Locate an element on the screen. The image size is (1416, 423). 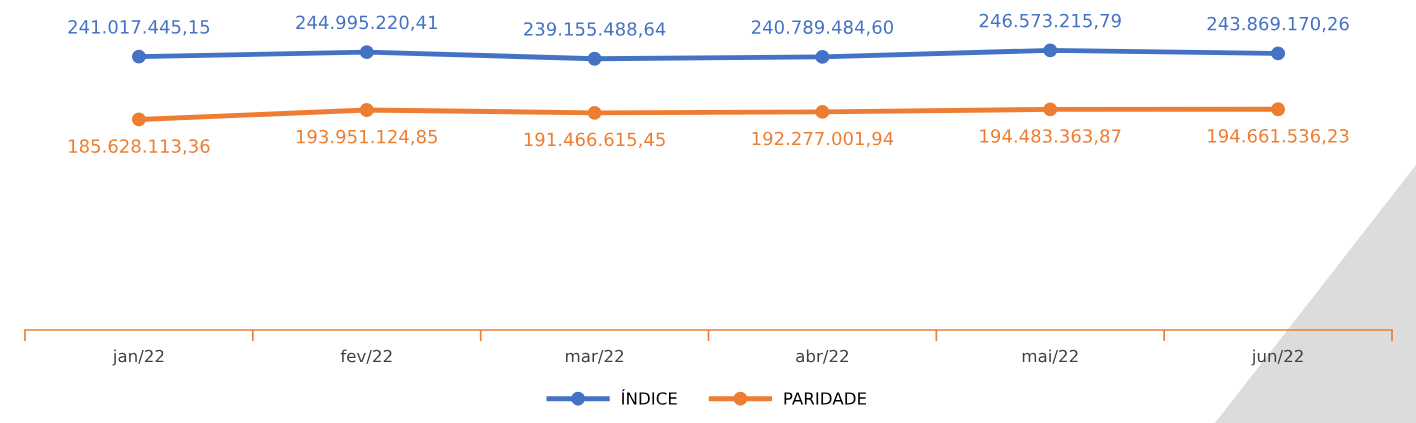
data-label: 192.277.001,94 is located at coordinates (823, 139).